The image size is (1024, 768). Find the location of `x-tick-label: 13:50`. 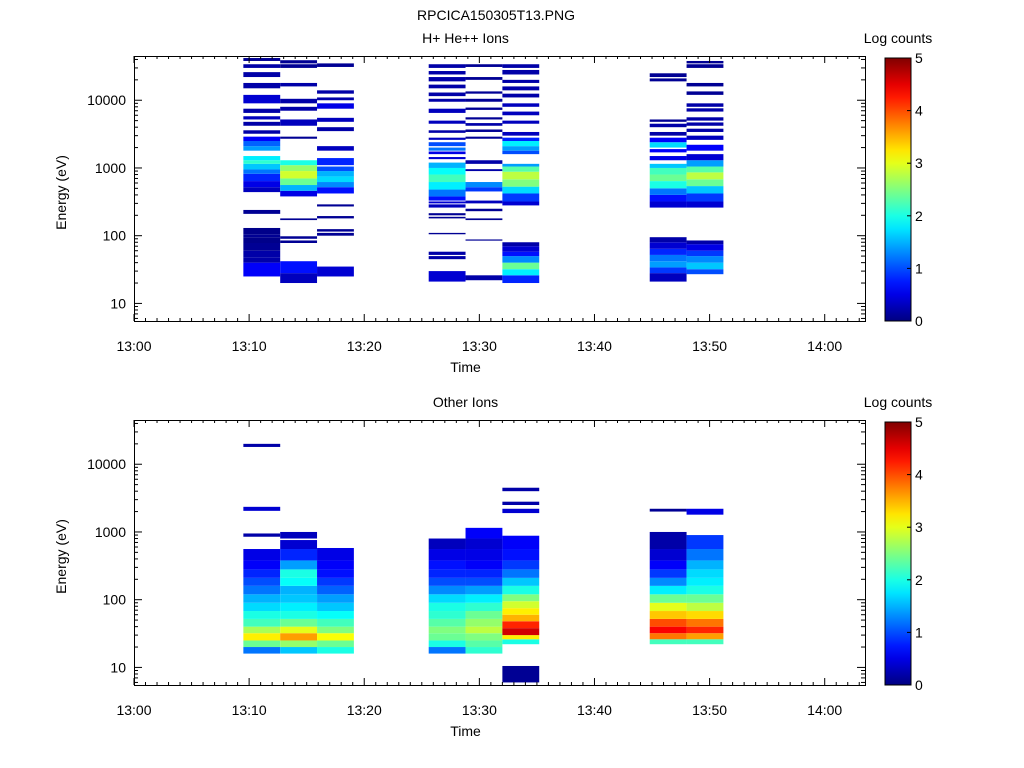

x-tick-label: 13:50 is located at coordinates (709, 346).